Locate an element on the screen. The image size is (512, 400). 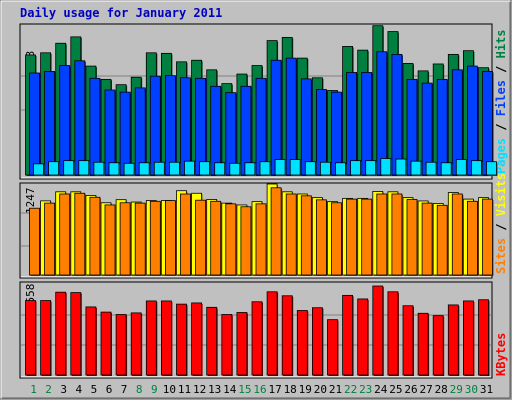
legend-sep-1: / is located at coordinates (501, 127).